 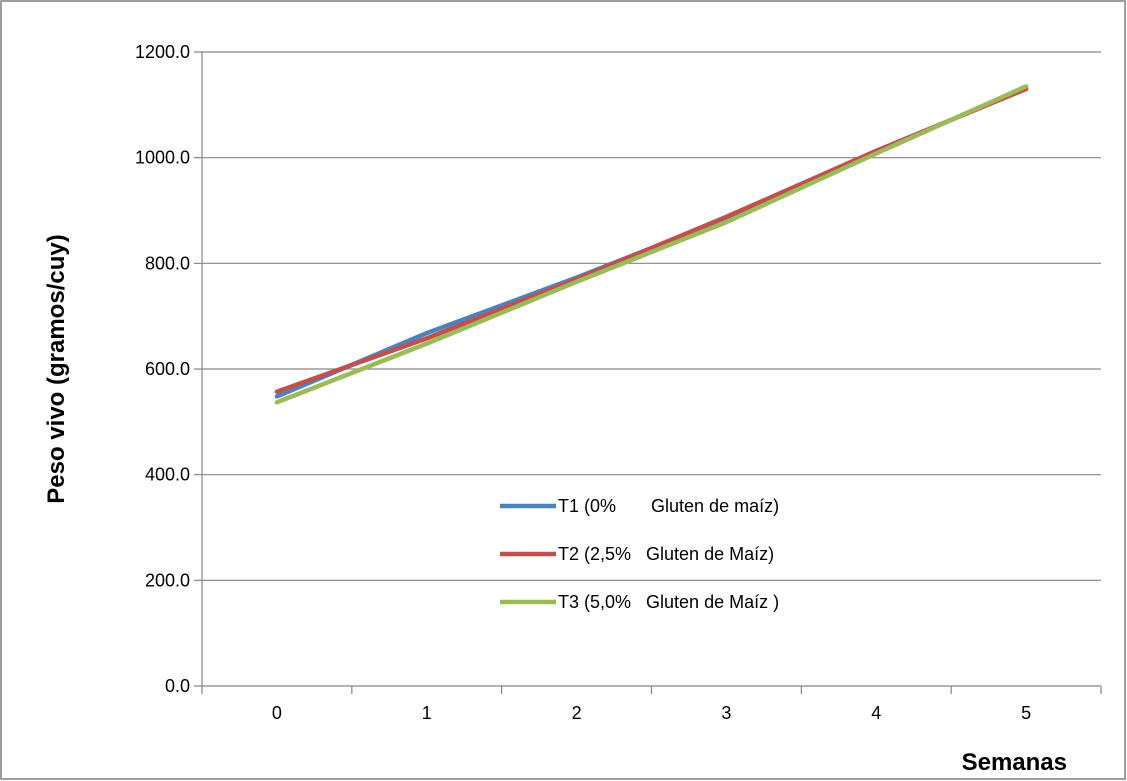 What do you see at coordinates (162, 52) in the screenshot?
I see `y-tick-label: 1200.0` at bounding box center [162, 52].